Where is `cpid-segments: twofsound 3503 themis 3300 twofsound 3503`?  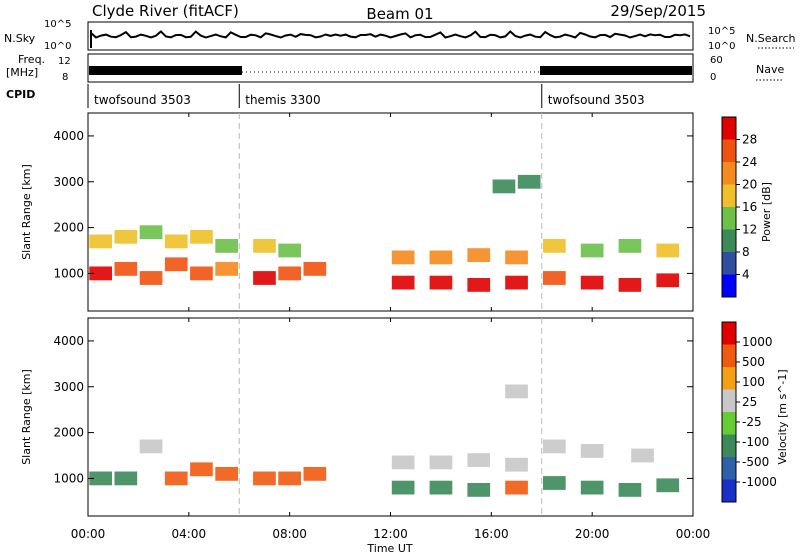 cpid-segments: twofsound 3503 themis 3300 twofsound 3503 is located at coordinates (369, 96).